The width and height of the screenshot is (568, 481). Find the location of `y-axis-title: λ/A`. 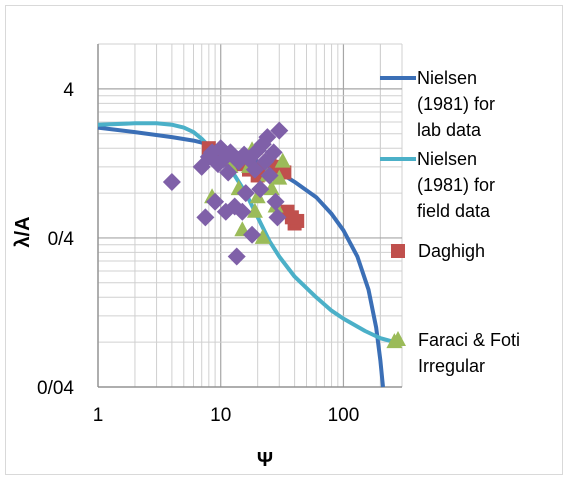

y-axis-title: λ/A is located at coordinates (23, 231).